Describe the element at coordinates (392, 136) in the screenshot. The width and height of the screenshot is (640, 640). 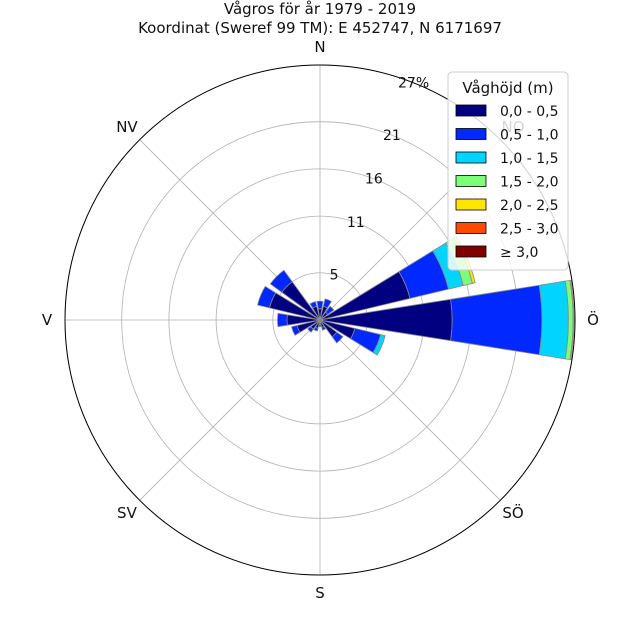
I see `radial-tick-3: 21` at that location.